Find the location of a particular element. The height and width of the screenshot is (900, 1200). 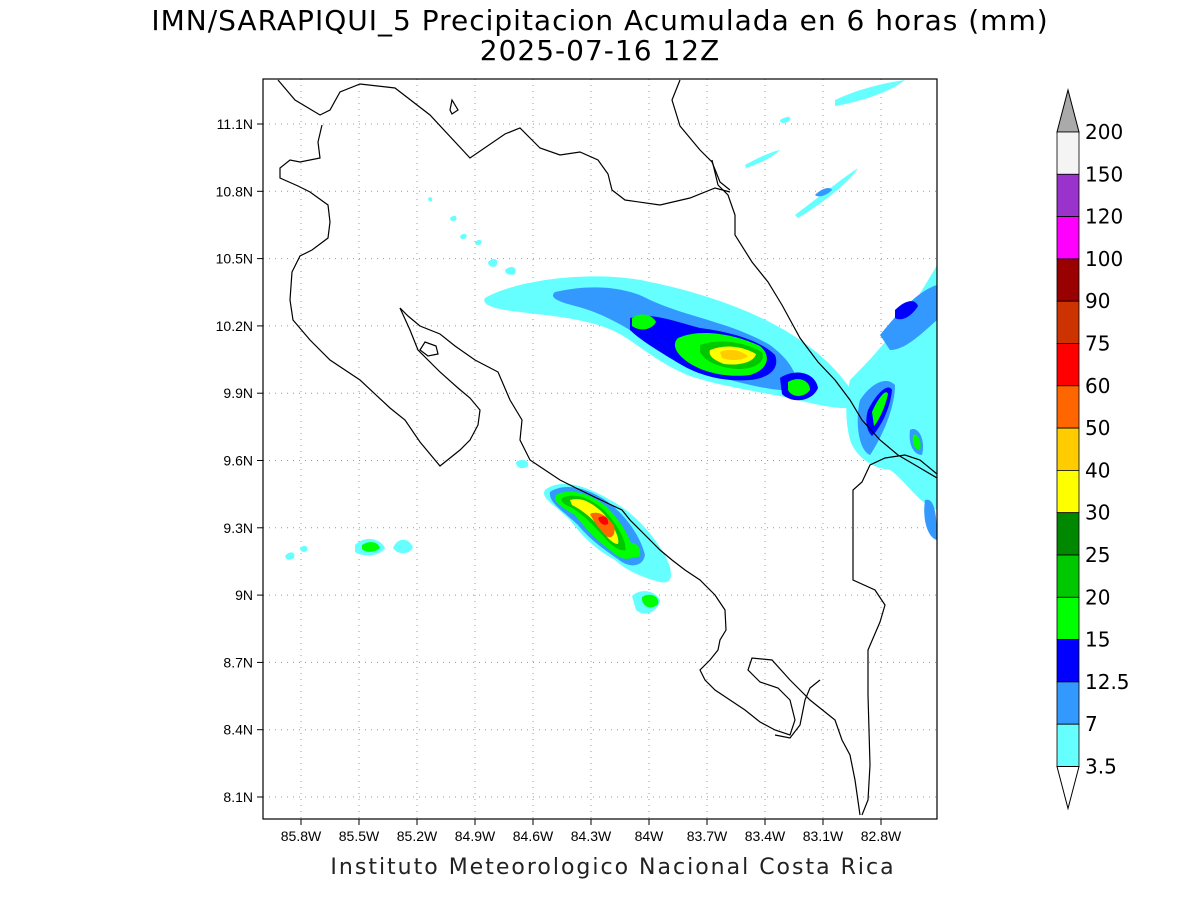

rain-streaks-northeast is located at coordinates (825, 149).